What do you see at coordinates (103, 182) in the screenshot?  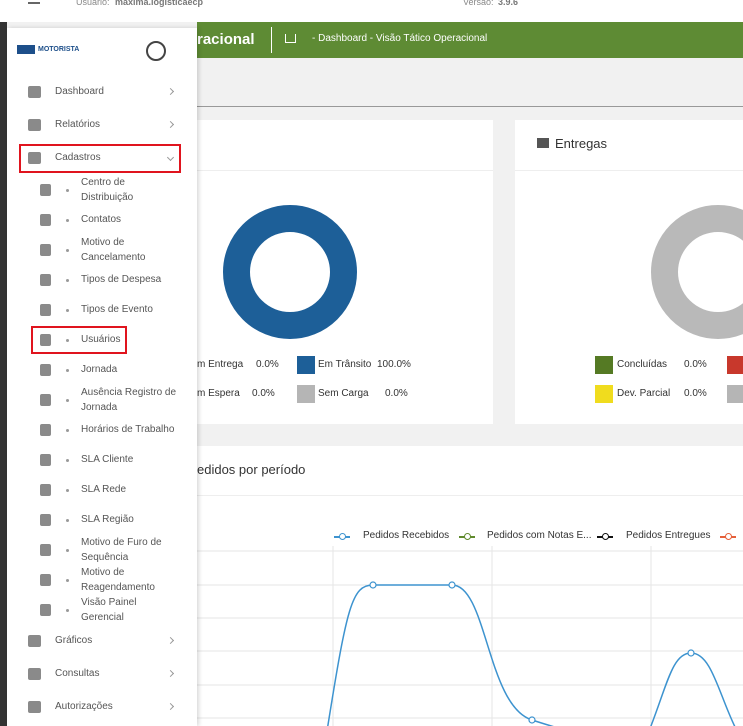 I see `submenu-item: Centro de` at bounding box center [103, 182].